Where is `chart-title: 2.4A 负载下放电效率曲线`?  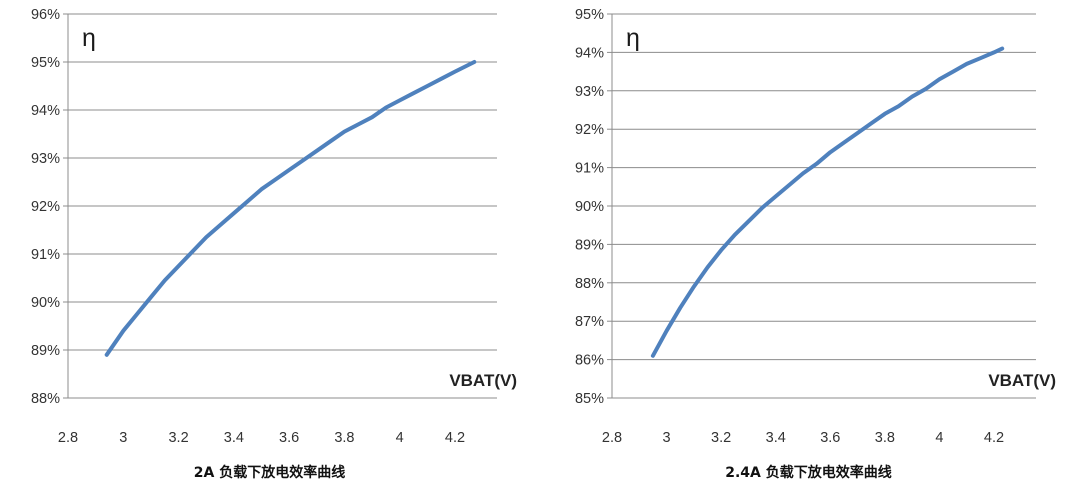
chart-title: 2.4A 负载下放电效率曲线 is located at coordinates (808, 473).